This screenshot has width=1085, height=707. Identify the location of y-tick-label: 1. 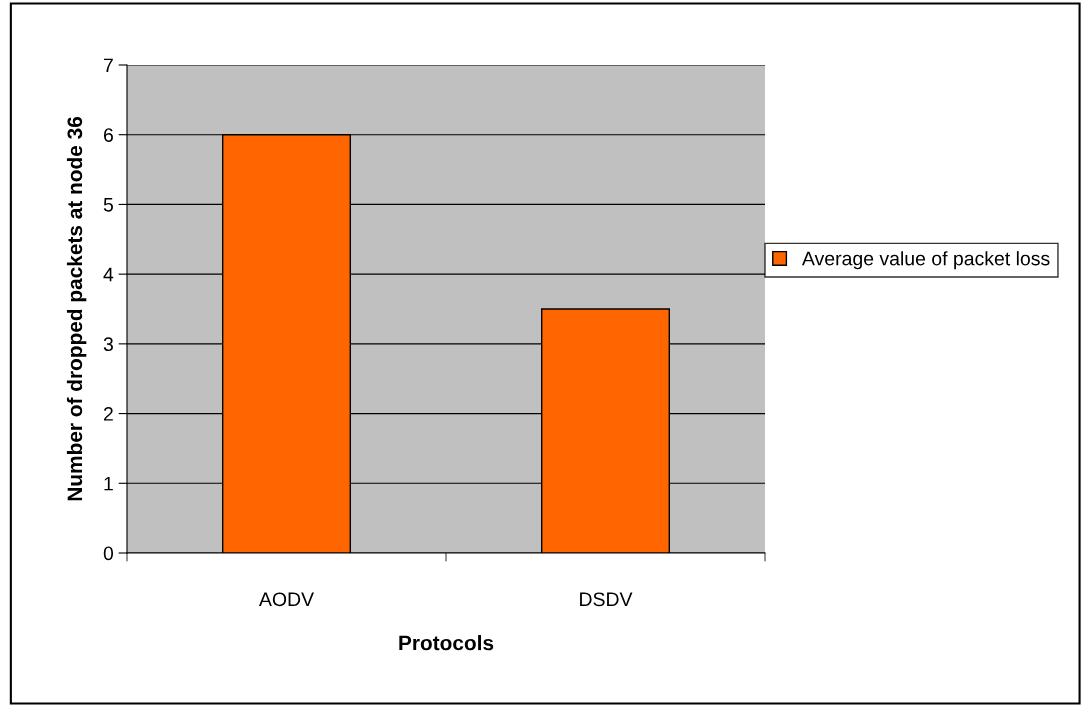
(108, 483).